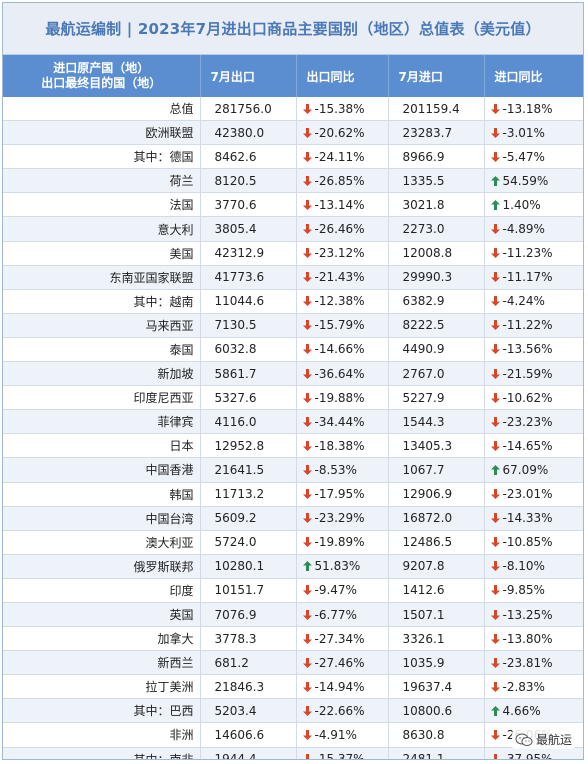 This screenshot has width=588, height=764. Describe the element at coordinates (436, 253) in the screenshot. I see `import-cell: 12008.8` at that location.